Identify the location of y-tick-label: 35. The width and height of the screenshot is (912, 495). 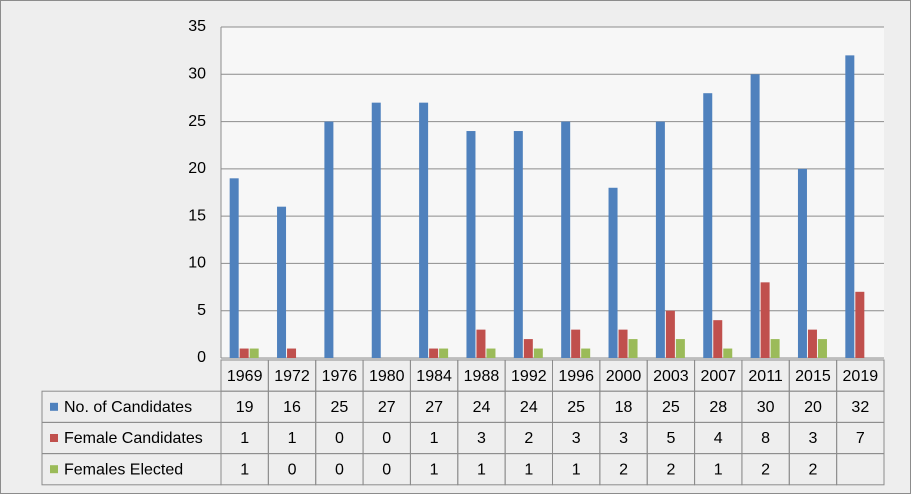
(197, 26).